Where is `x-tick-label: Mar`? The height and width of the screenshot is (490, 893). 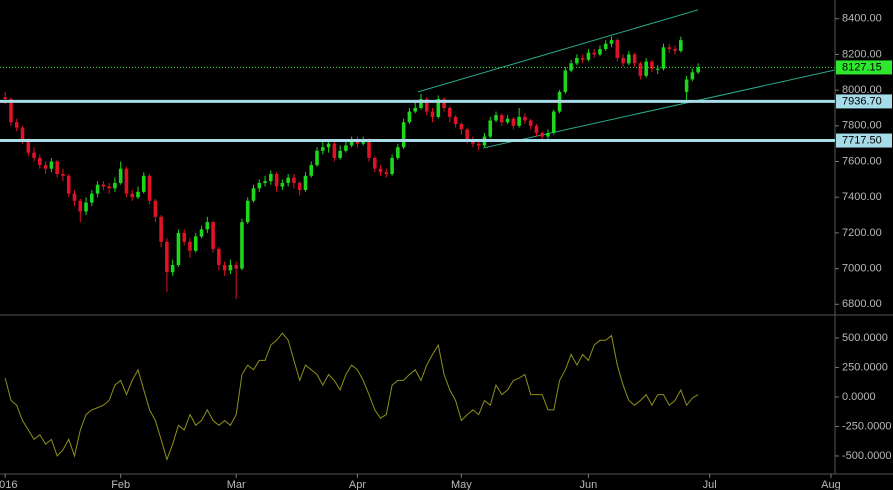
x-tick-label: Mar is located at coordinates (236, 484).